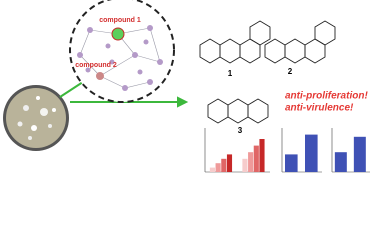  I want to click on network-label: compound 1, so click(120, 20).